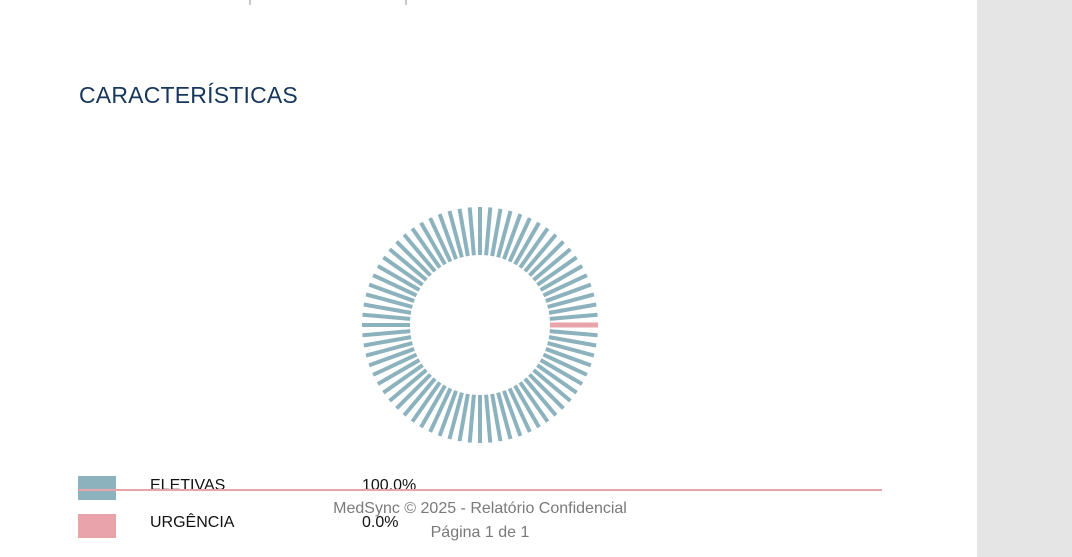 This screenshot has width=1072, height=557. I want to click on footer-page-number: Página 1 de 1, so click(480, 532).